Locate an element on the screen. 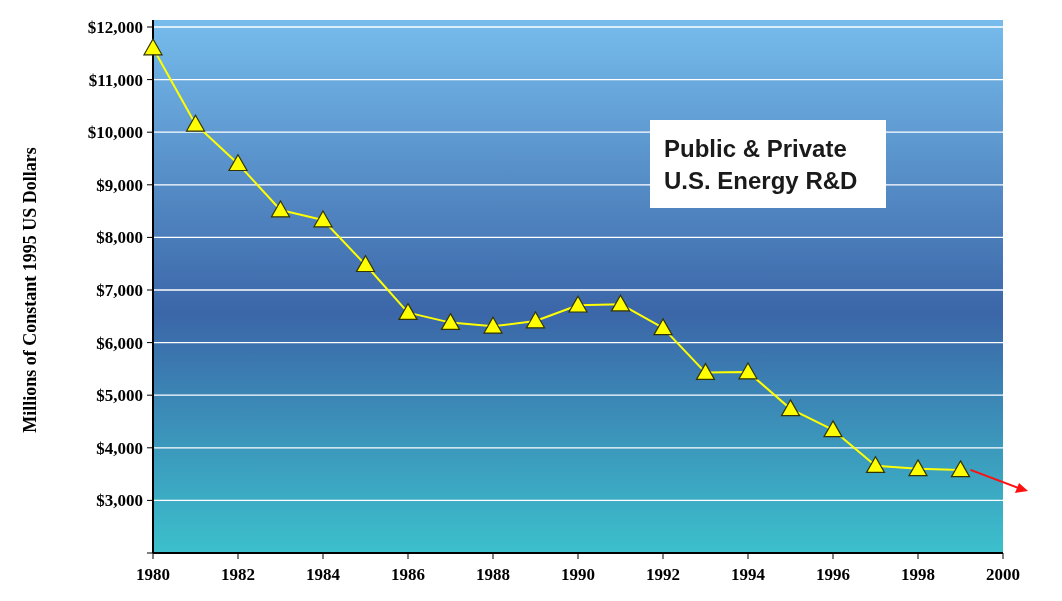 The height and width of the screenshot is (601, 1062). y-tick-label: $12,000 is located at coordinates (115, 27).